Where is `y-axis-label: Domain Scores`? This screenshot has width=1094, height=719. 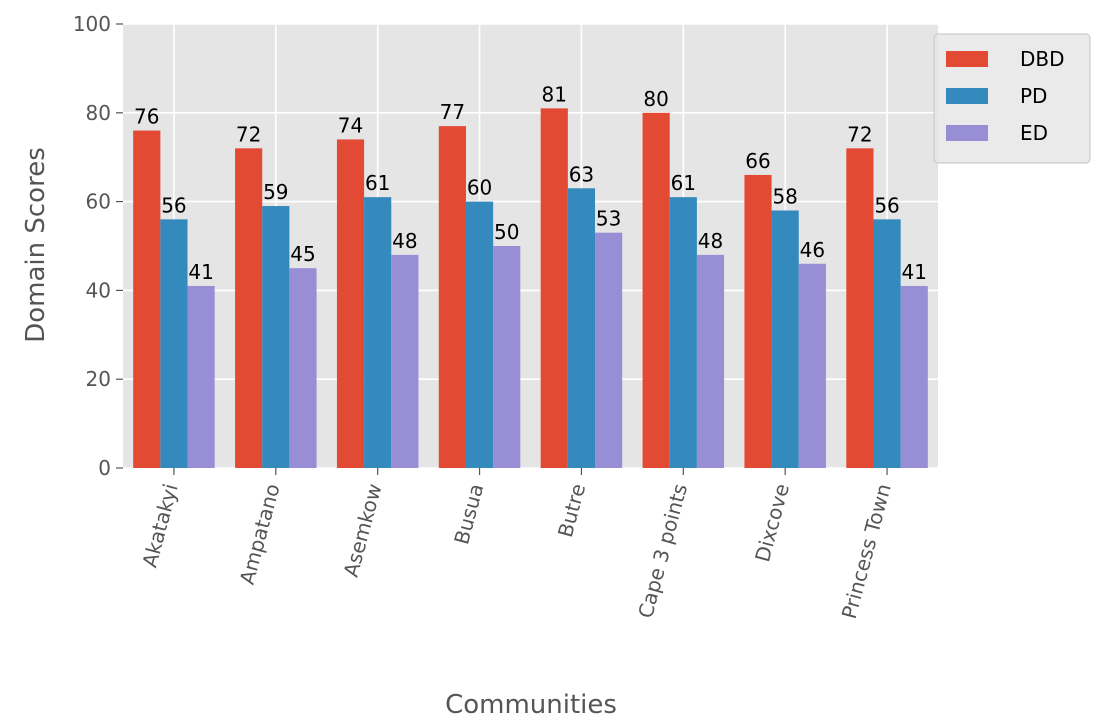
y-axis-label: Domain Scores is located at coordinates (36, 245).